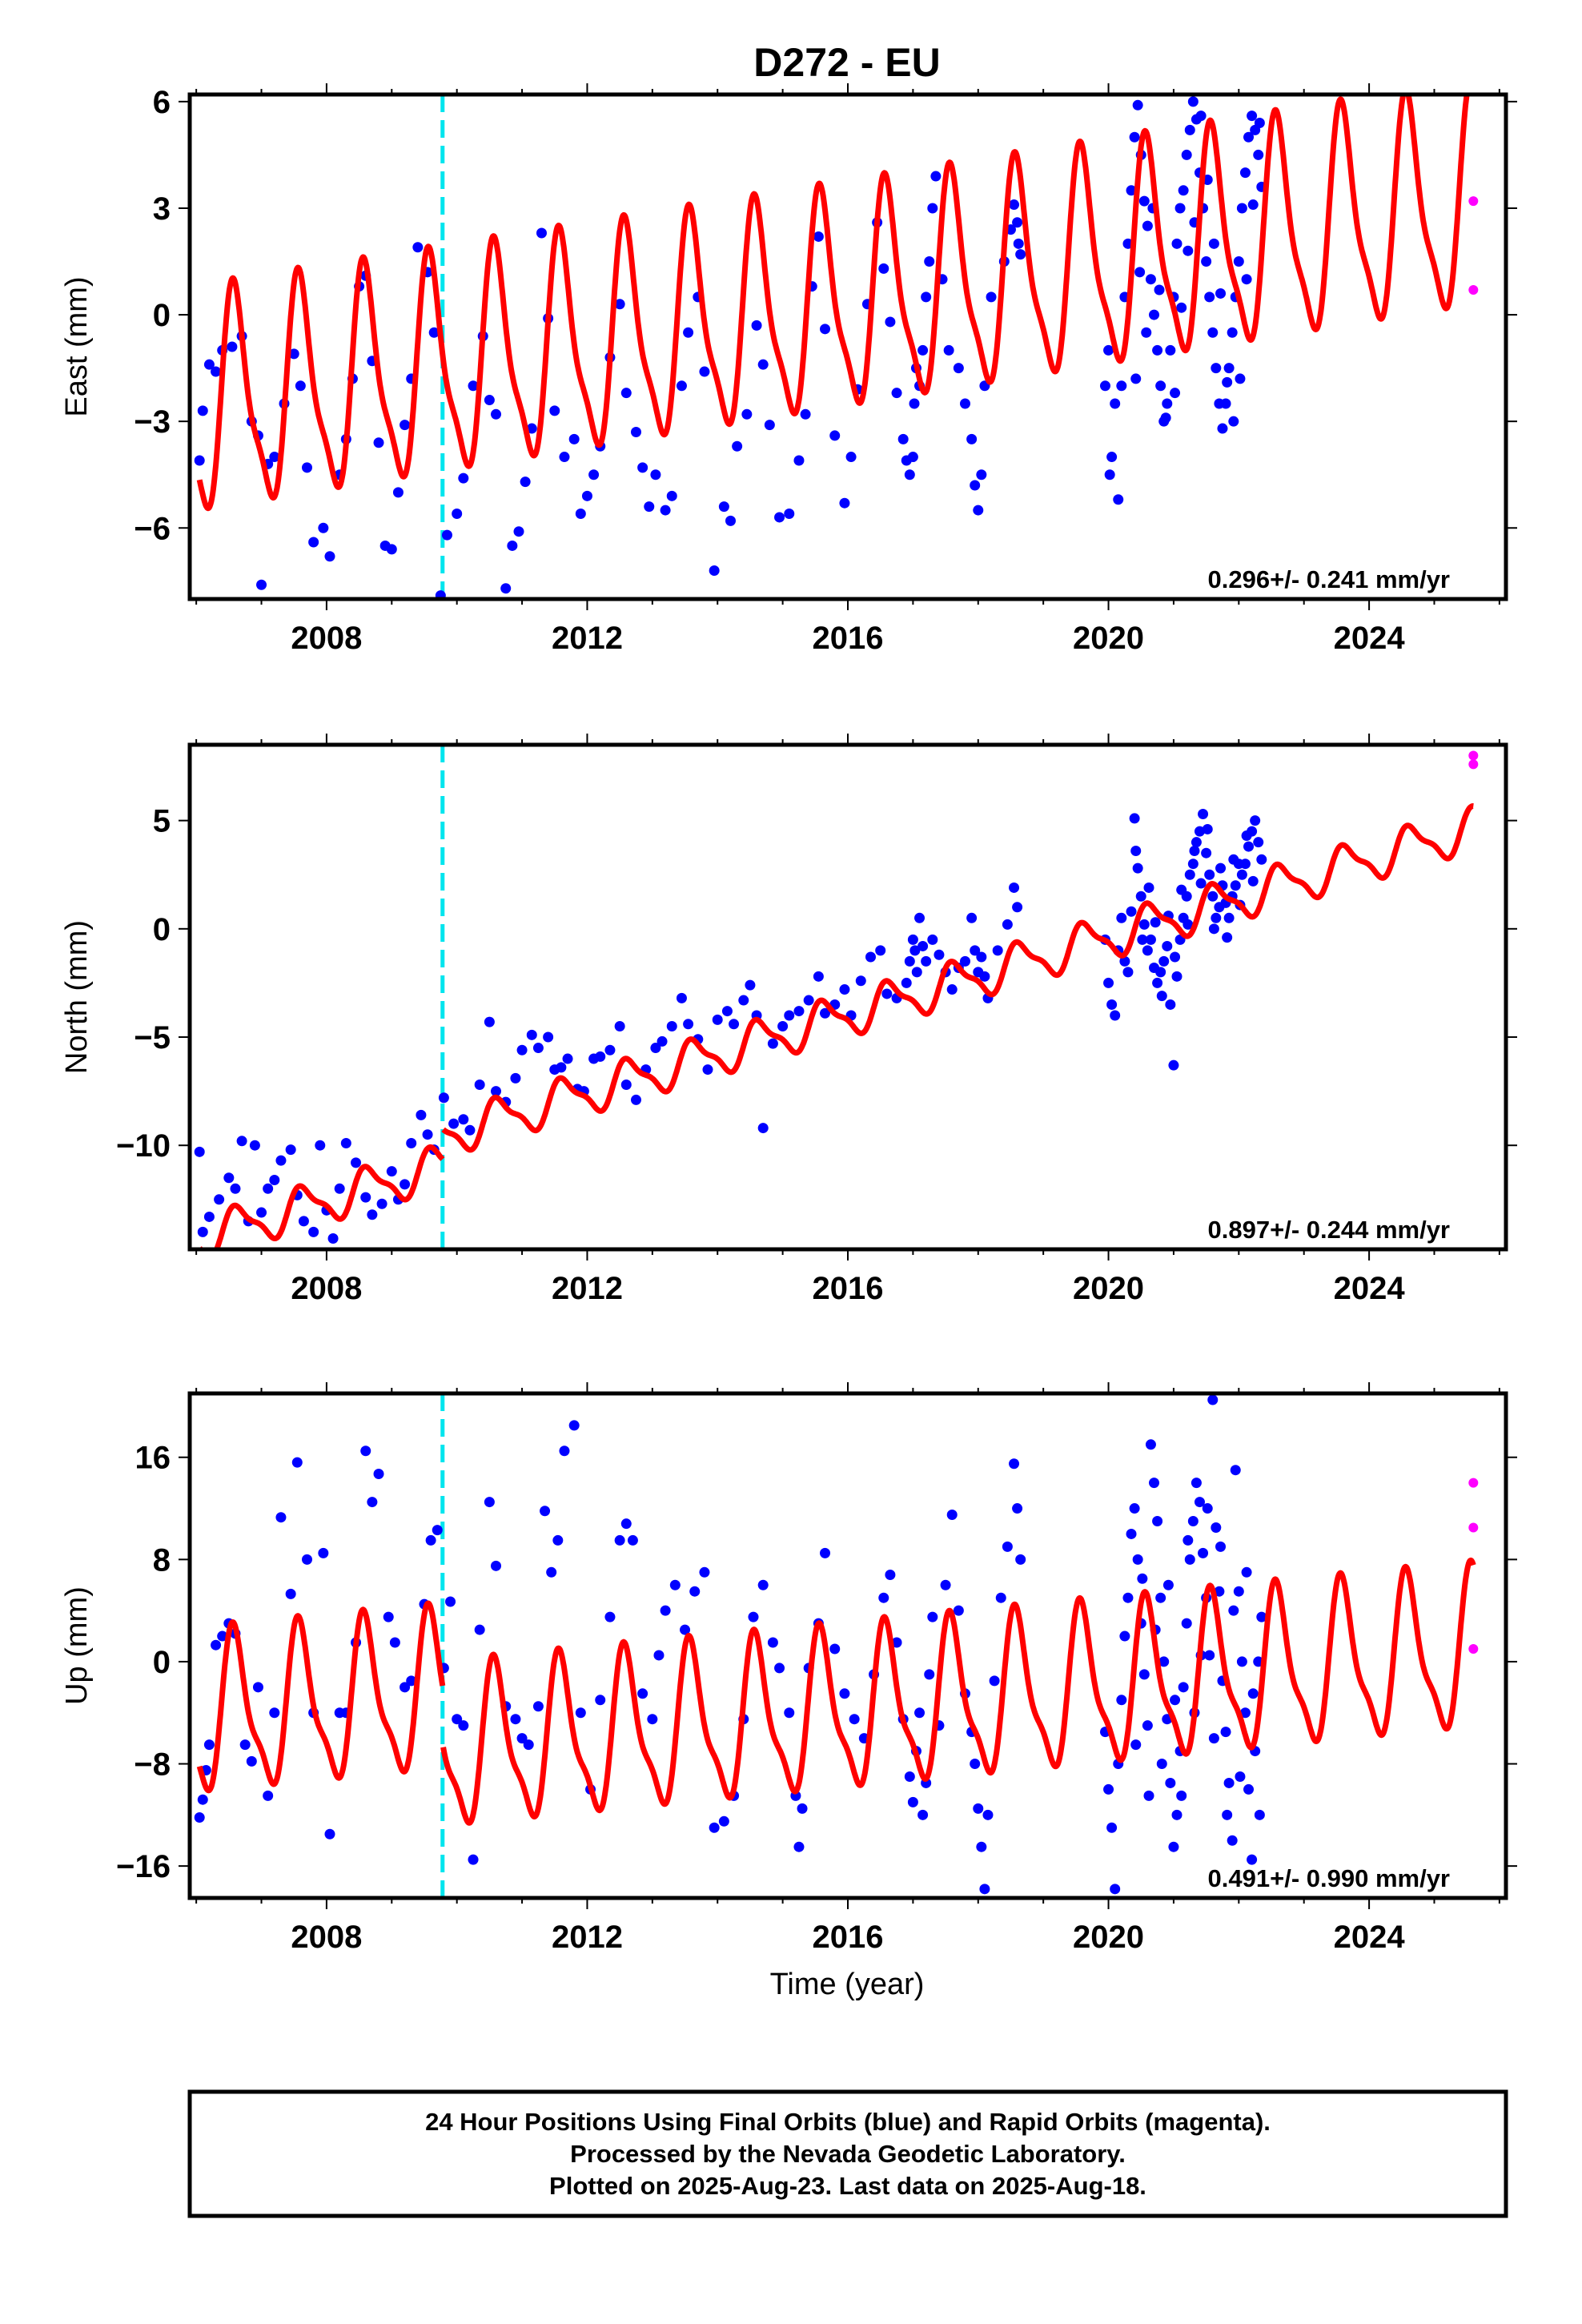 Image resolution: width=1582 pixels, height=2324 pixels. What do you see at coordinates (588, 638) in the screenshot?
I see `x-tick-label: 2012` at bounding box center [588, 638].